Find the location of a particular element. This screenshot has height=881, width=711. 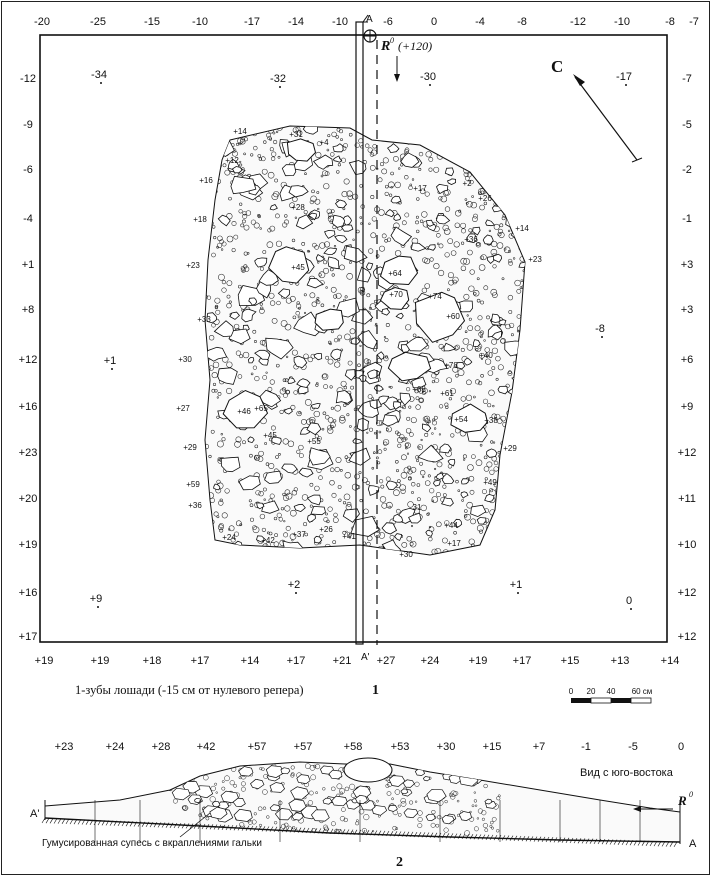

benchmark-value: (+120) is located at coordinates (415, 46).